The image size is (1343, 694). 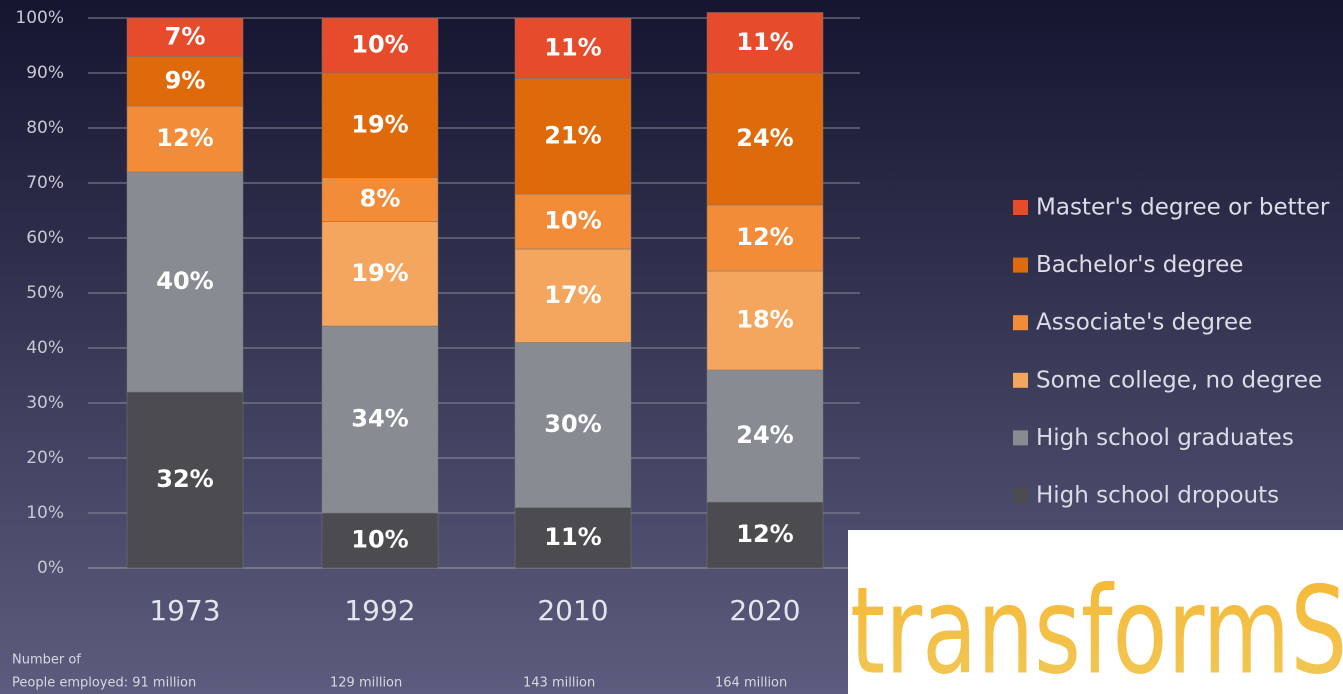 What do you see at coordinates (104, 683) in the screenshot?
I see `employed-label: People employed: 91 million` at bounding box center [104, 683].